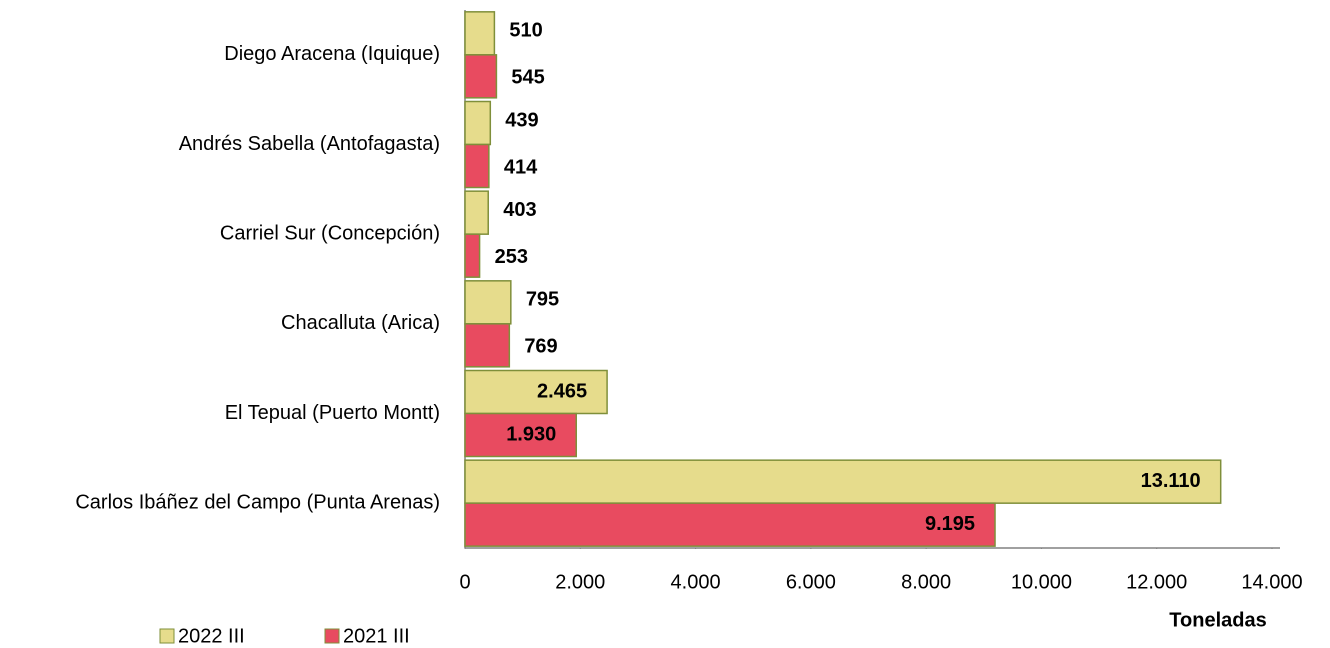 The image size is (1330, 648). What do you see at coordinates (376, 636) in the screenshot?
I see `legend-label: 2021 III` at bounding box center [376, 636].